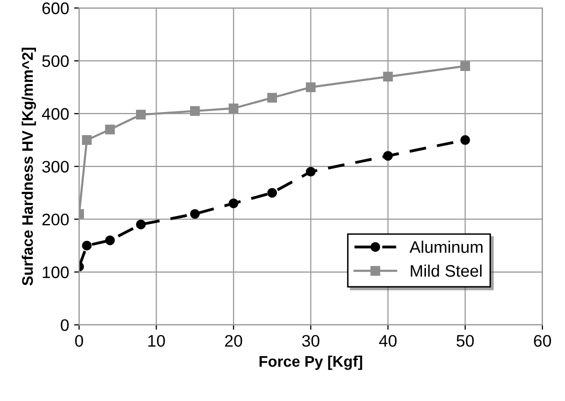 The image size is (565, 401). I want to click on legend-label: Aluminum, so click(446, 246).